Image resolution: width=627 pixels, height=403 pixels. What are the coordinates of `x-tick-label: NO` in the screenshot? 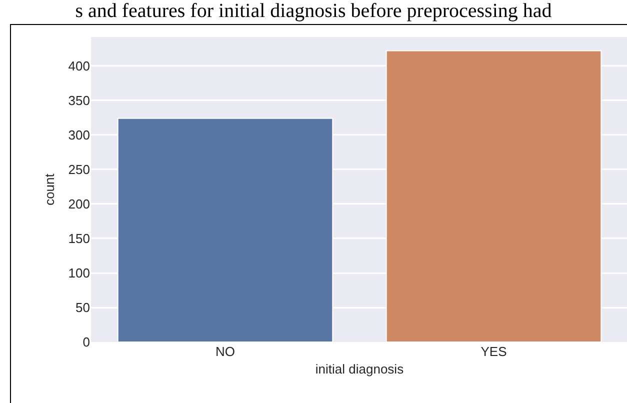 It's located at (225, 351).